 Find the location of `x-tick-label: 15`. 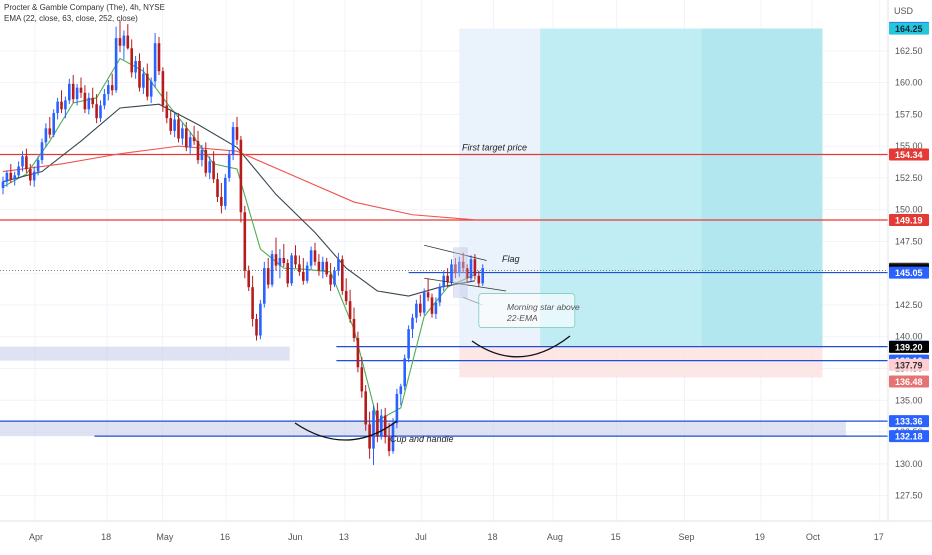

x-tick-label: 15 is located at coordinates (616, 537).